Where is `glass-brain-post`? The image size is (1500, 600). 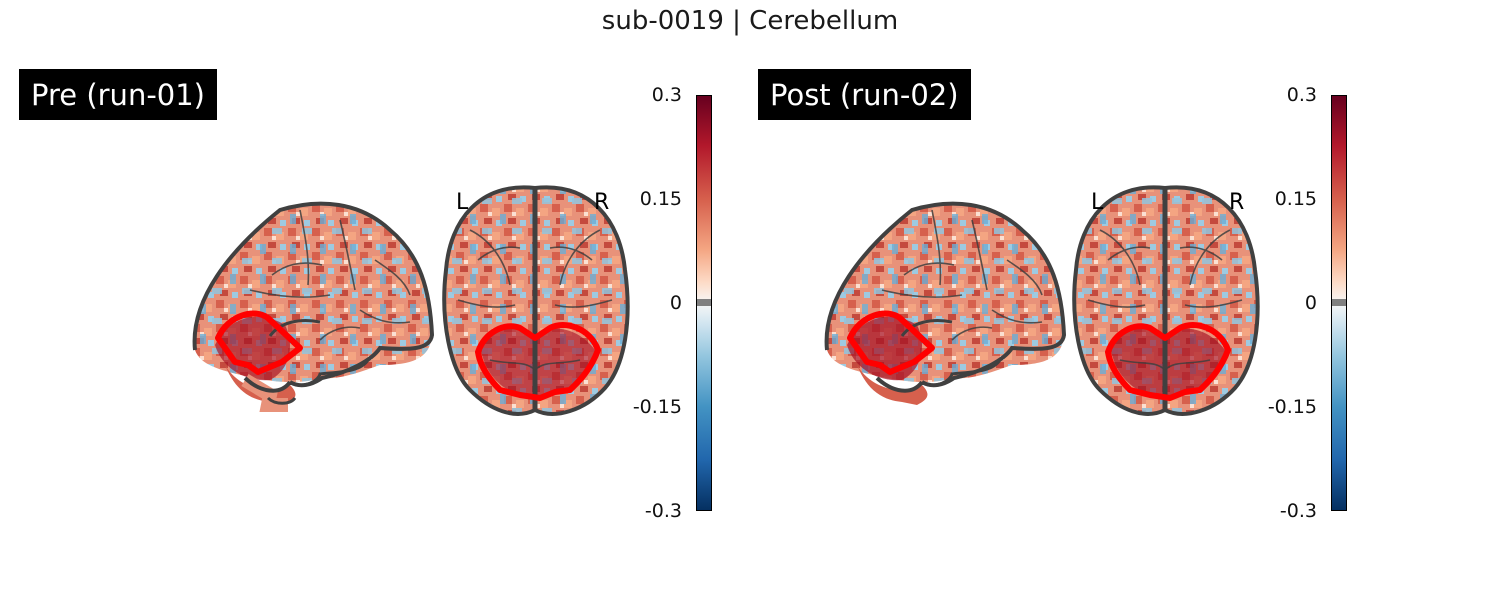
glass-brain-post is located at coordinates (1042, 300).